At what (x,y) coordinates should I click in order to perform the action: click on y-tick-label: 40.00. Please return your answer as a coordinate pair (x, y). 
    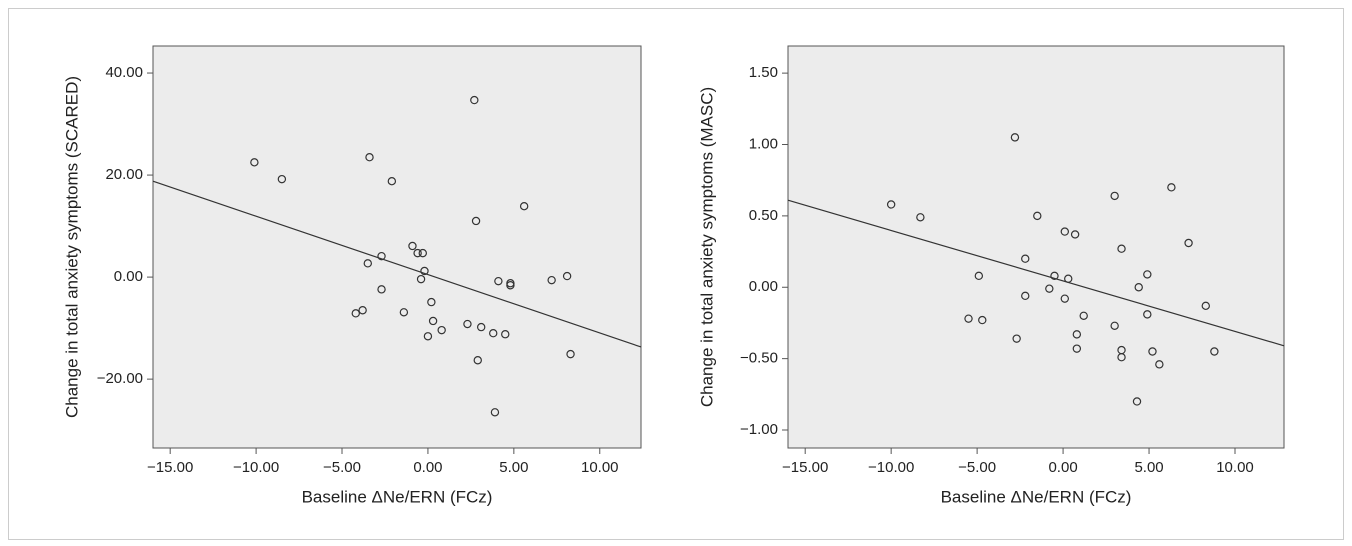
    Looking at the image, I should click on (124, 72).